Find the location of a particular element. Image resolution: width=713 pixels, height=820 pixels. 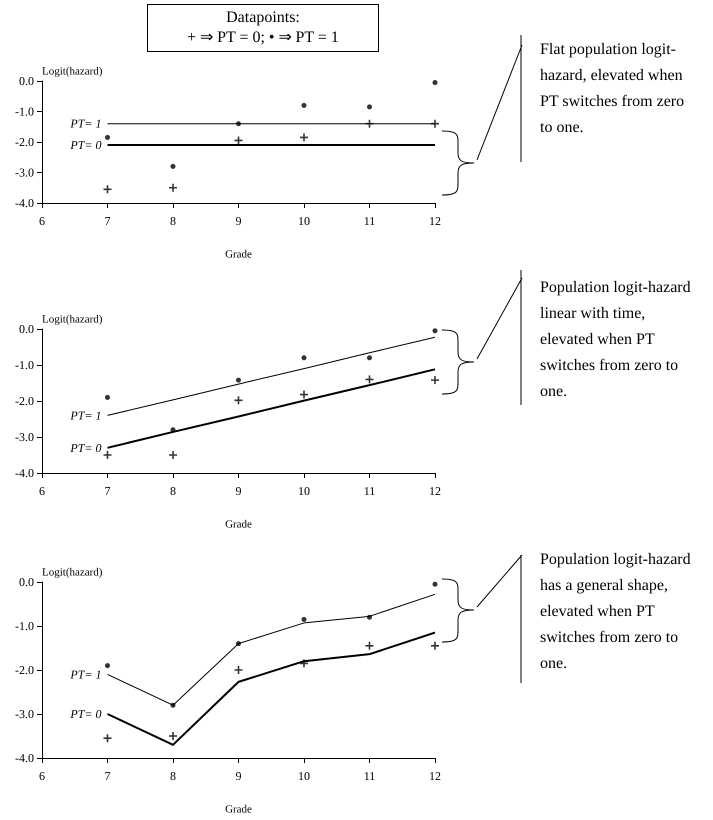

legend-label: PT= 0 is located at coordinates (85, 145).